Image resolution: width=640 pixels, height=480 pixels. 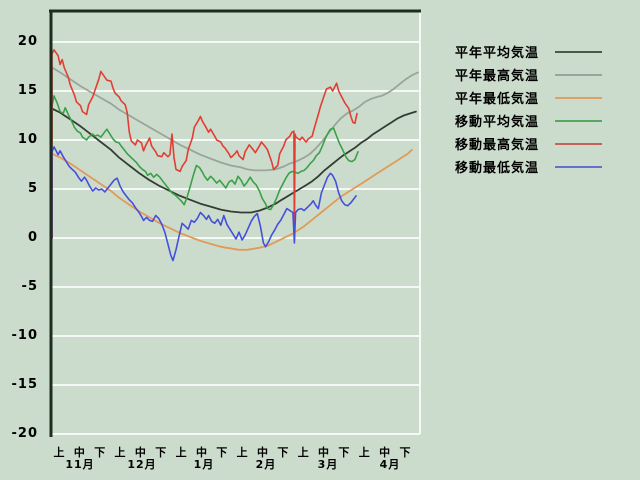 What do you see at coordinates (27, 41) in the screenshot?
I see `y-tick-label: 20` at bounding box center [27, 41].